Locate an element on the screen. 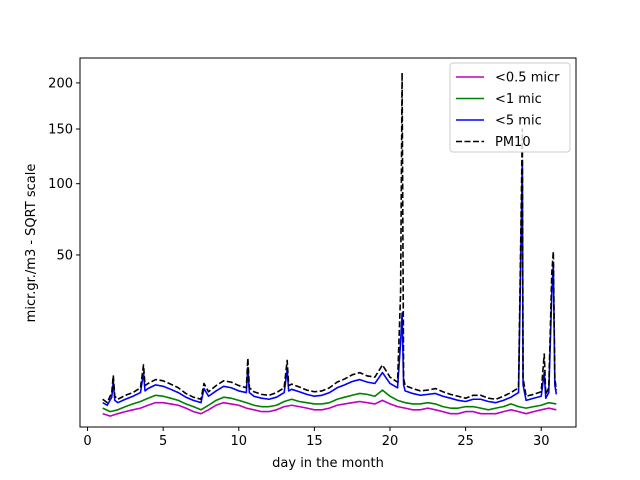  legend-label-3: PM10 is located at coordinates (513, 142).